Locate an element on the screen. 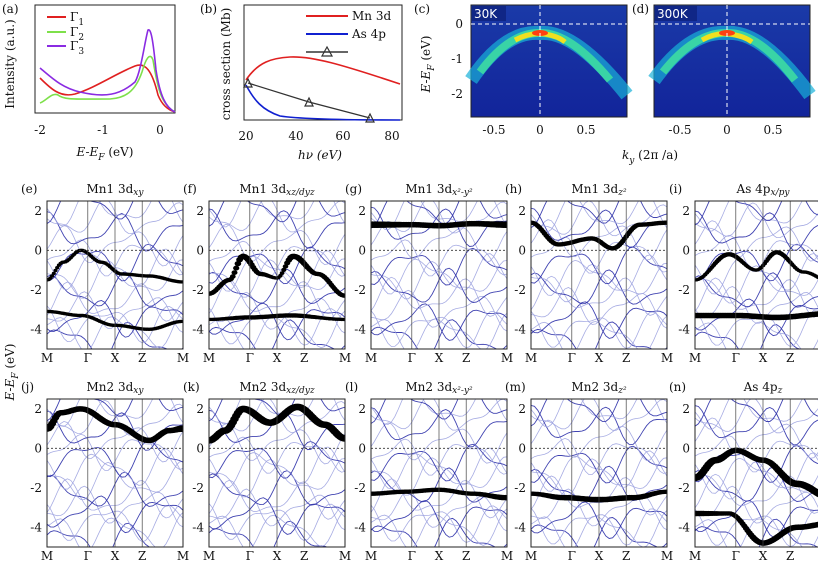 This screenshot has height=562, width=818. xtick-b-2: 40 is located at coordinates (295, 136).